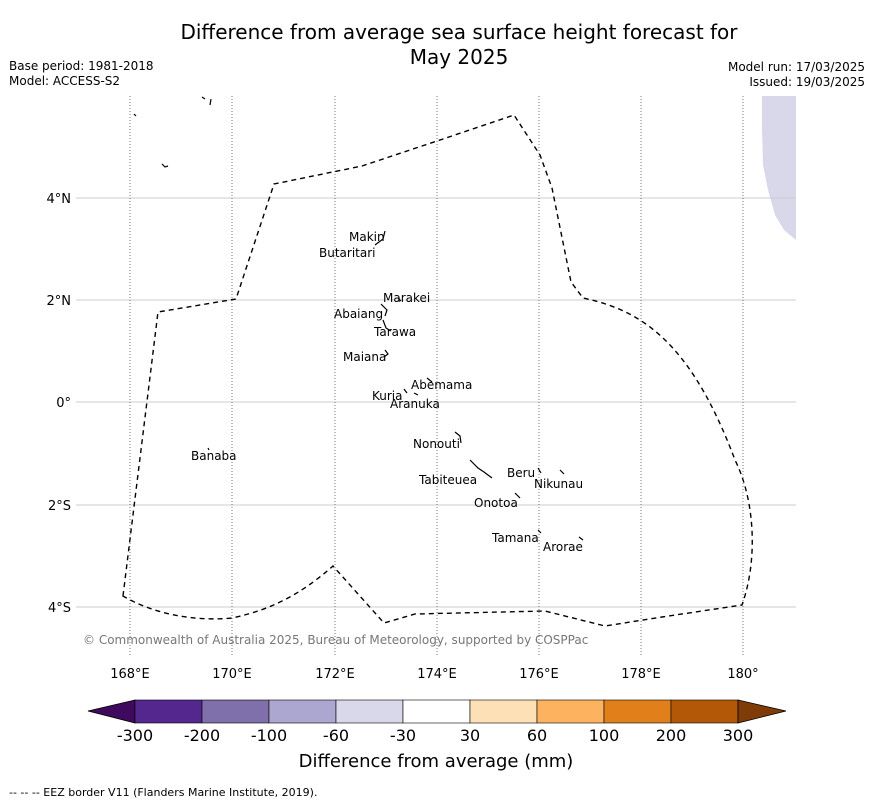  Describe the element at coordinates (358, 314) in the screenshot. I see `island-label-abaiang: Abaiang` at that location.